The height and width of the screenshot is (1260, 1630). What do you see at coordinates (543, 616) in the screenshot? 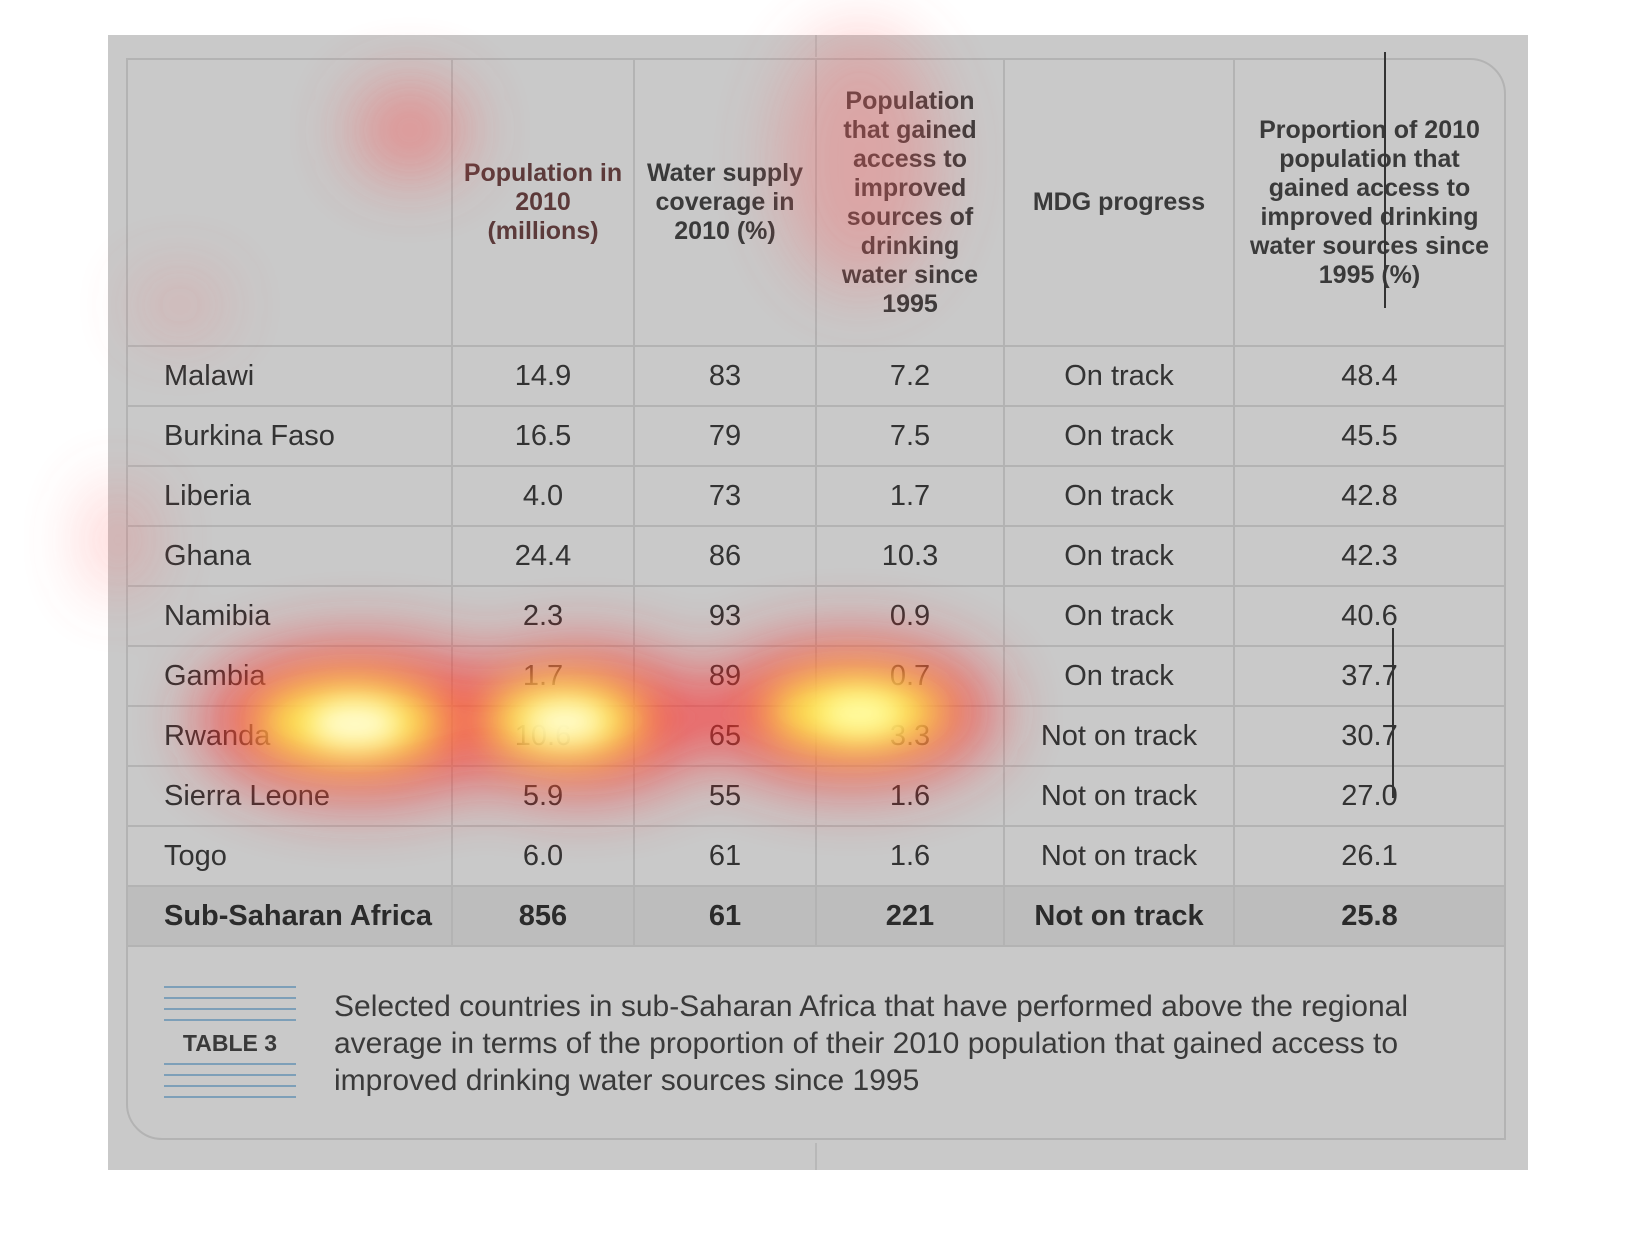
I see `cell-population: 2.3` at bounding box center [543, 616].